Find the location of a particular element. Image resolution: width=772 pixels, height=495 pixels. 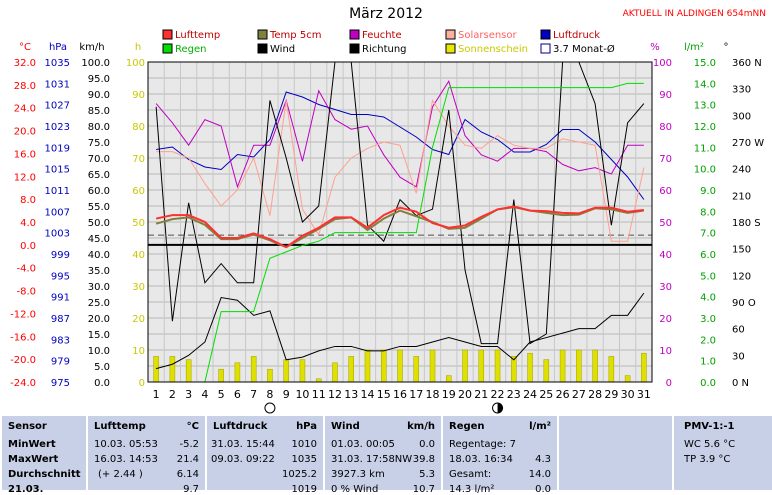

axis-tick-temp: 32.0 is located at coordinates (25, 63).